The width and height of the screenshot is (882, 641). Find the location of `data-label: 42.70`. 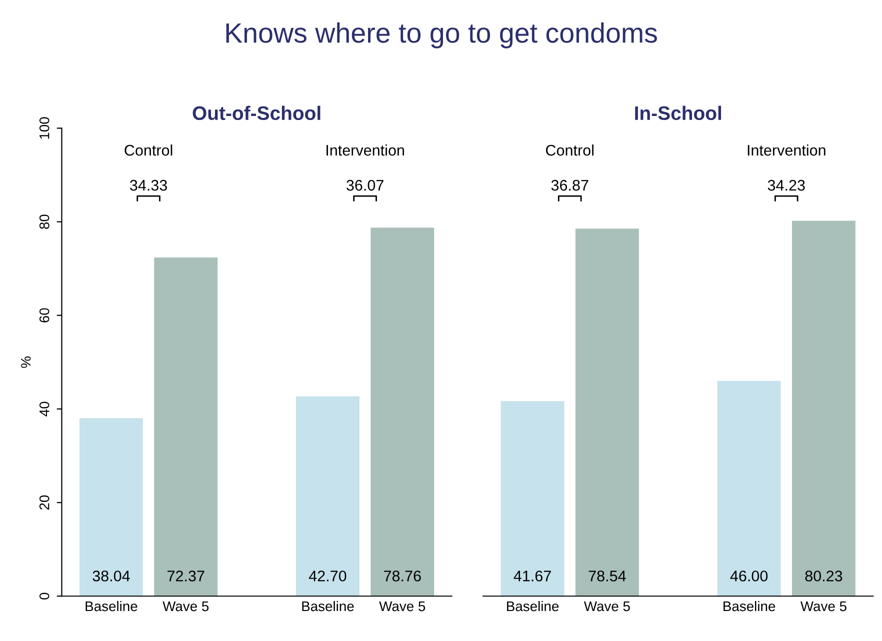

data-label: 42.70 is located at coordinates (327, 576).